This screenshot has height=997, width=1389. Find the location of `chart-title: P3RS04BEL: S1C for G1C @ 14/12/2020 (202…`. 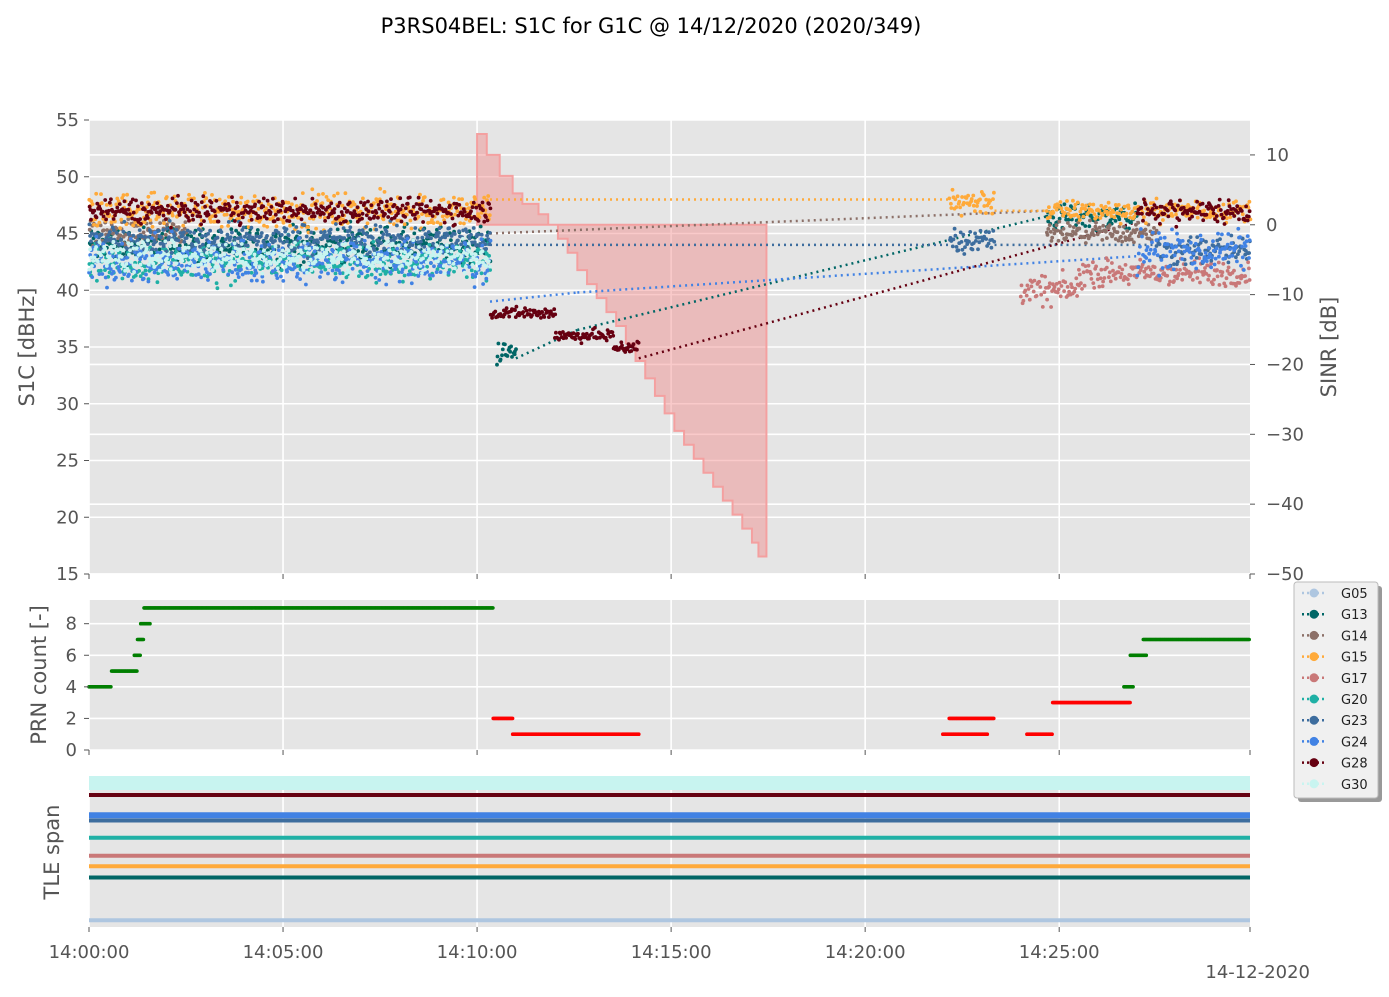

chart-title: P3RS04BEL: S1C for G1C @ 14/12/2020 (202… is located at coordinates (651, 26).